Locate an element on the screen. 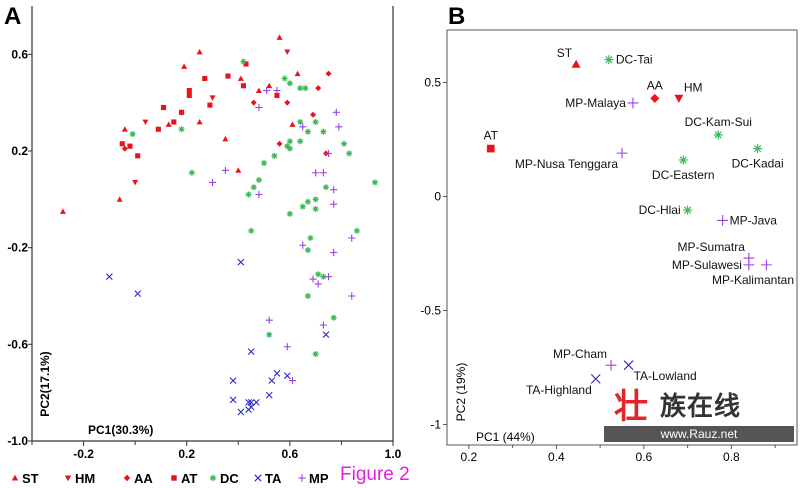  panel-a-series-hm is located at coordinates (211, 117).